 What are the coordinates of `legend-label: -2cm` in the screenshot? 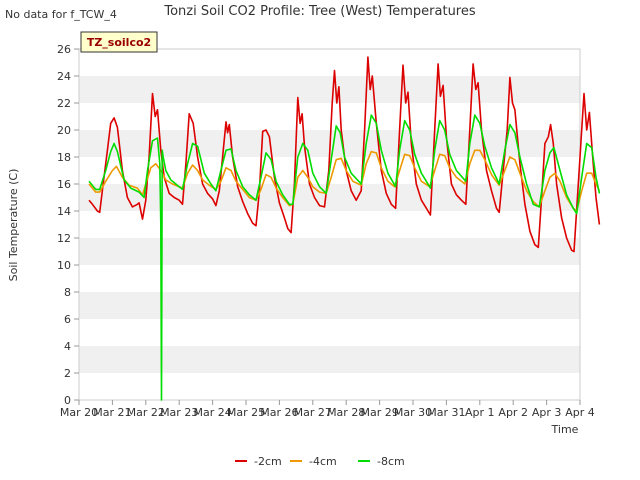 It's located at (268, 461).